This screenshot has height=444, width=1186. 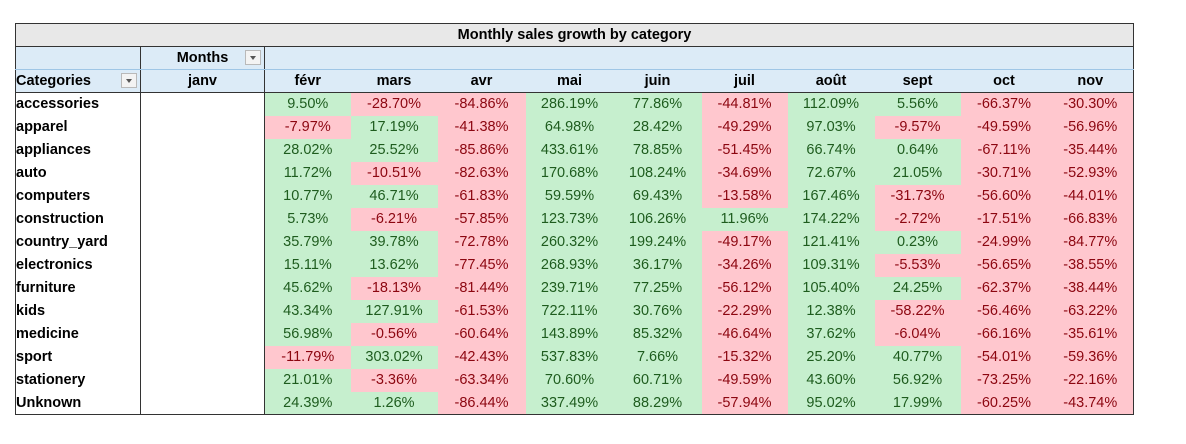 I want to click on growth-cell: -57.94%, so click(x=744, y=403).